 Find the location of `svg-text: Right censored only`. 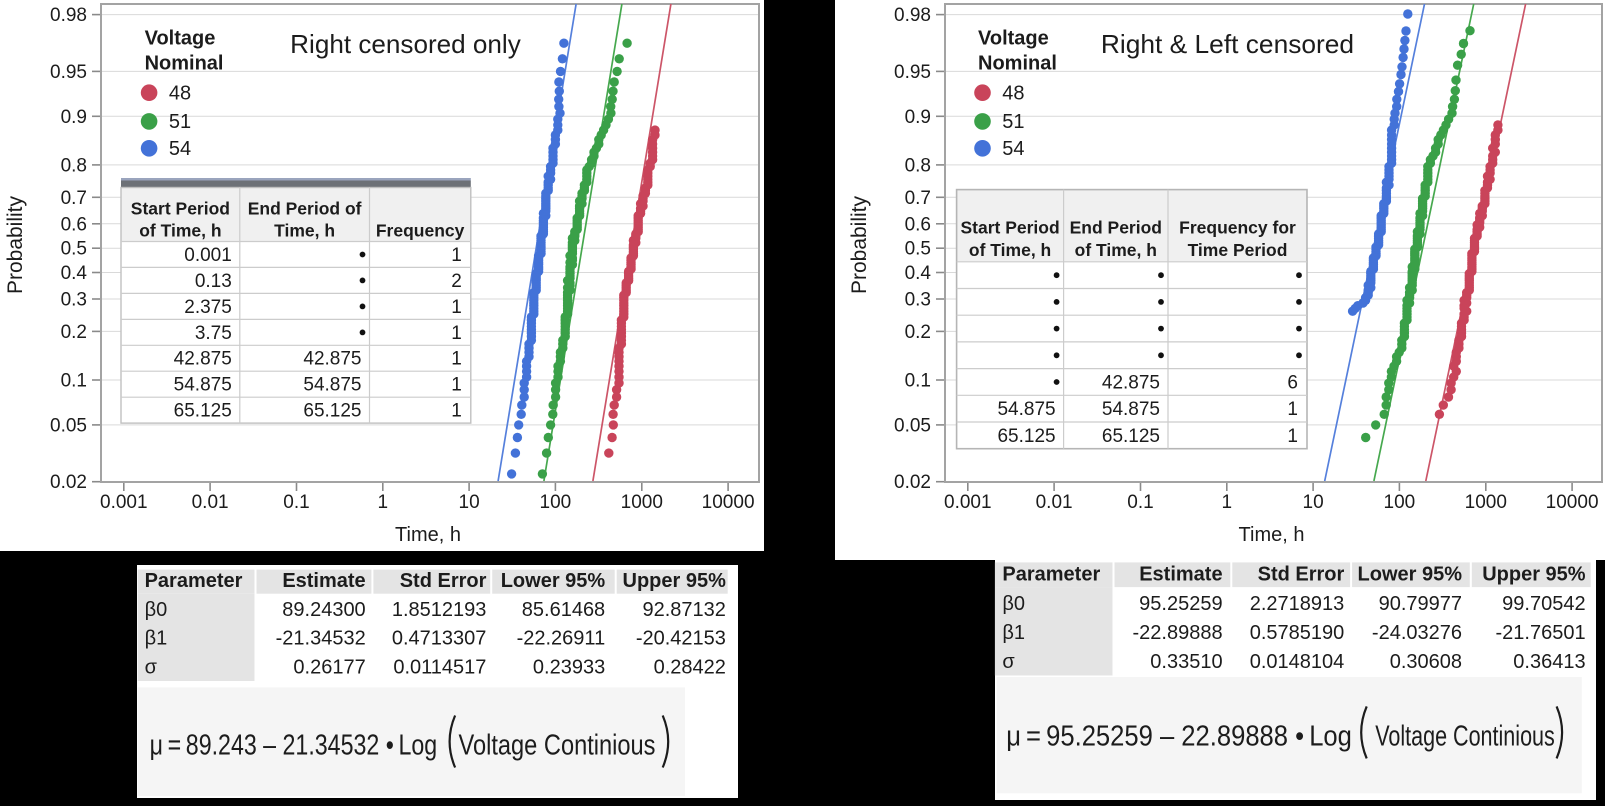

svg-text: Right censored only is located at coordinates (405, 44).